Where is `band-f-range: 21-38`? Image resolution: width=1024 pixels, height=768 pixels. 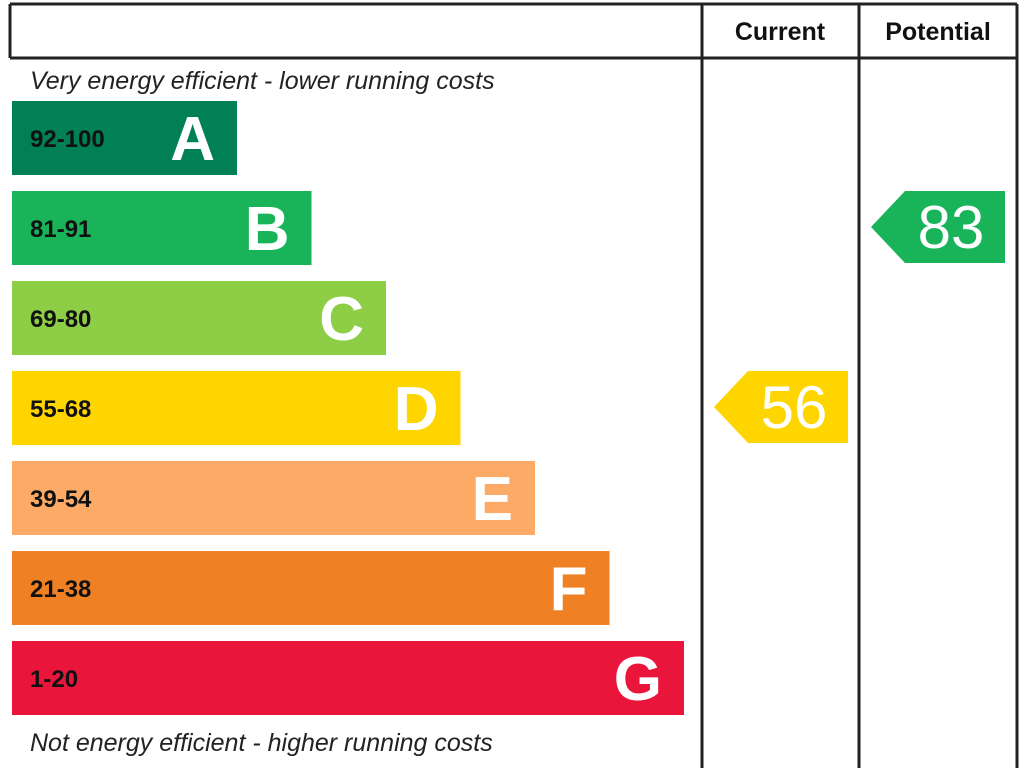 band-f-range: 21-38 is located at coordinates (60, 589).